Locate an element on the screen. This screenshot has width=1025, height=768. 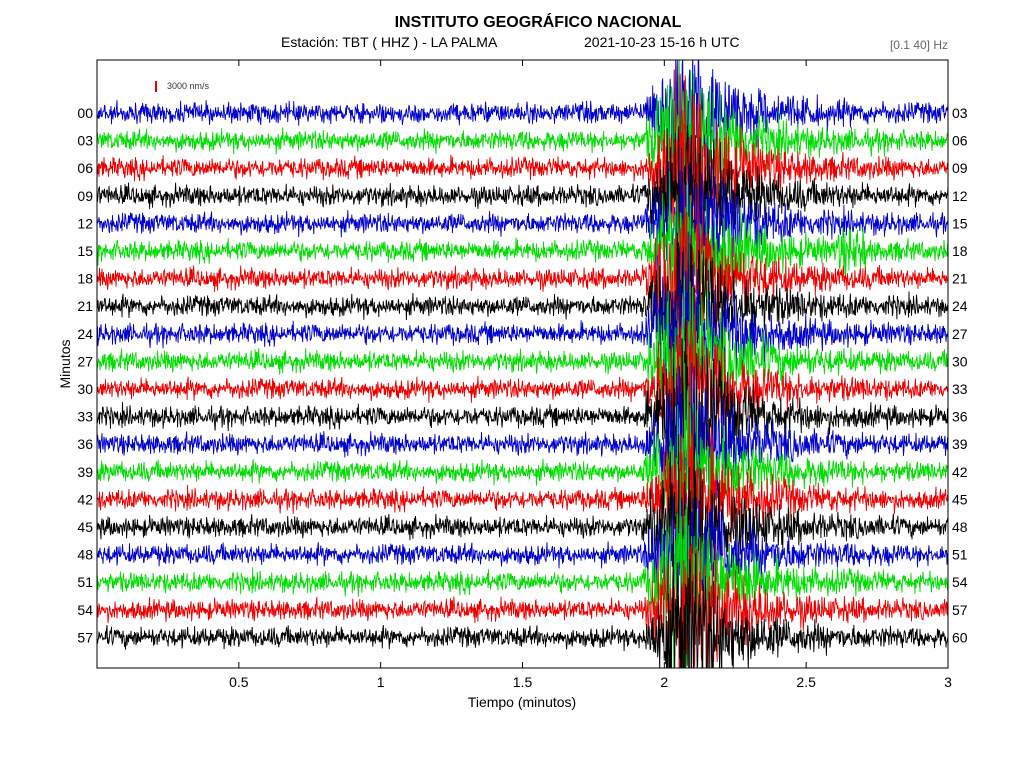
right-label-18: 18 is located at coordinates (960, 251).